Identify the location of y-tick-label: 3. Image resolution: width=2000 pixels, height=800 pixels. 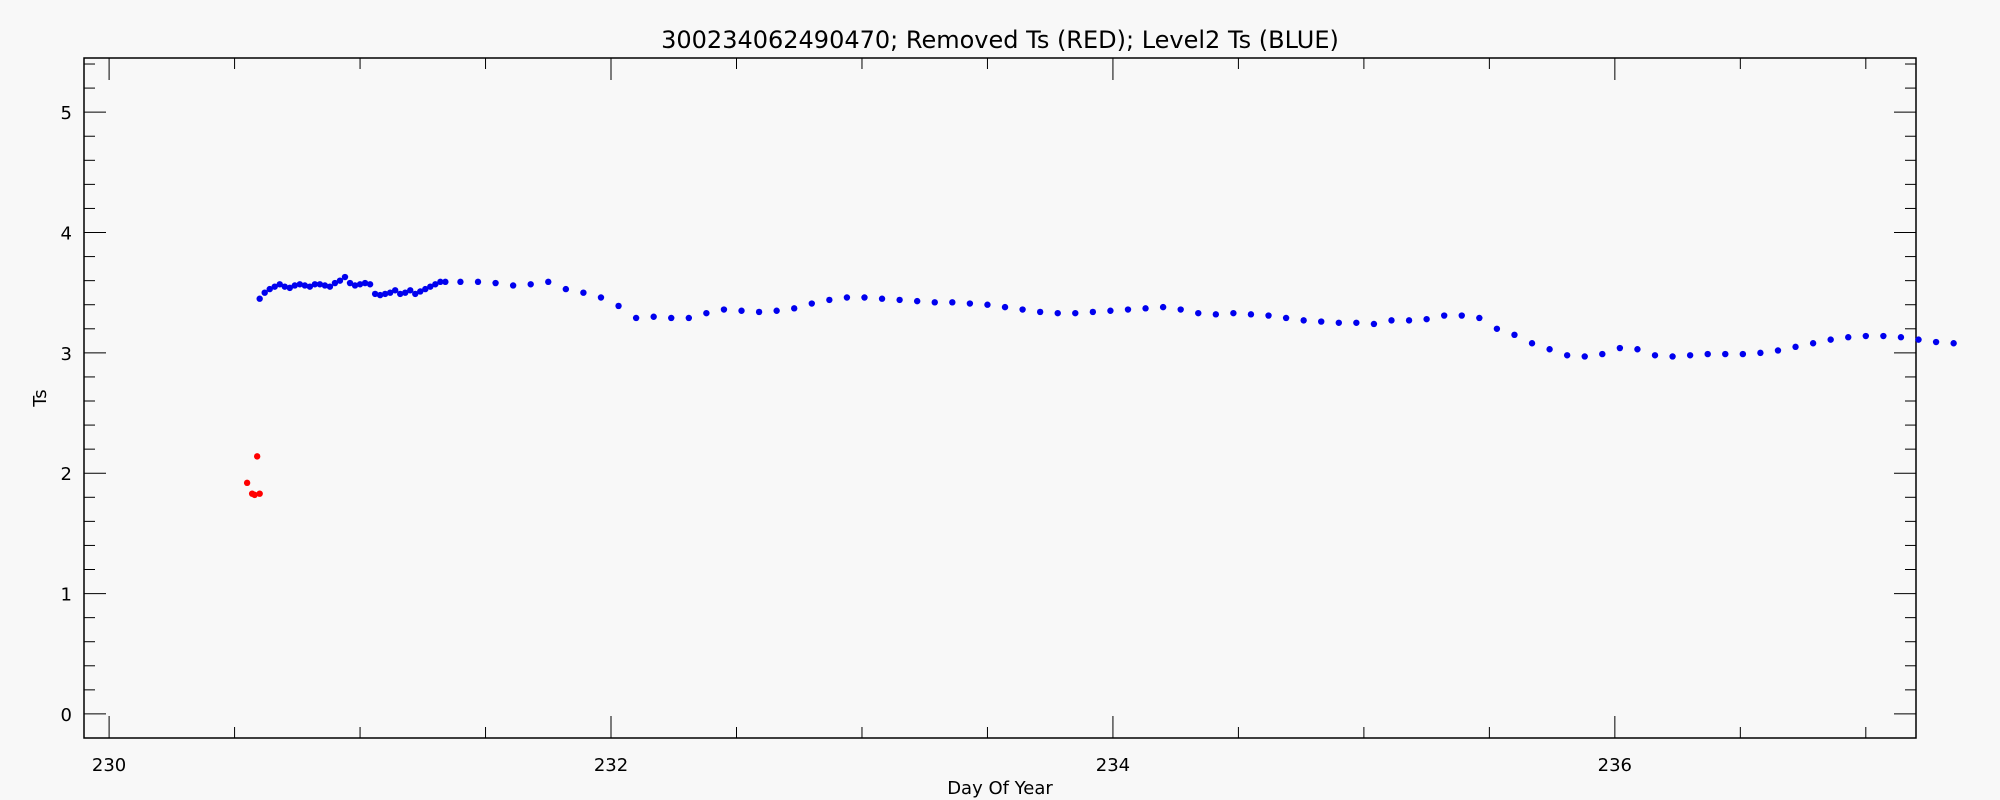
(66, 354).